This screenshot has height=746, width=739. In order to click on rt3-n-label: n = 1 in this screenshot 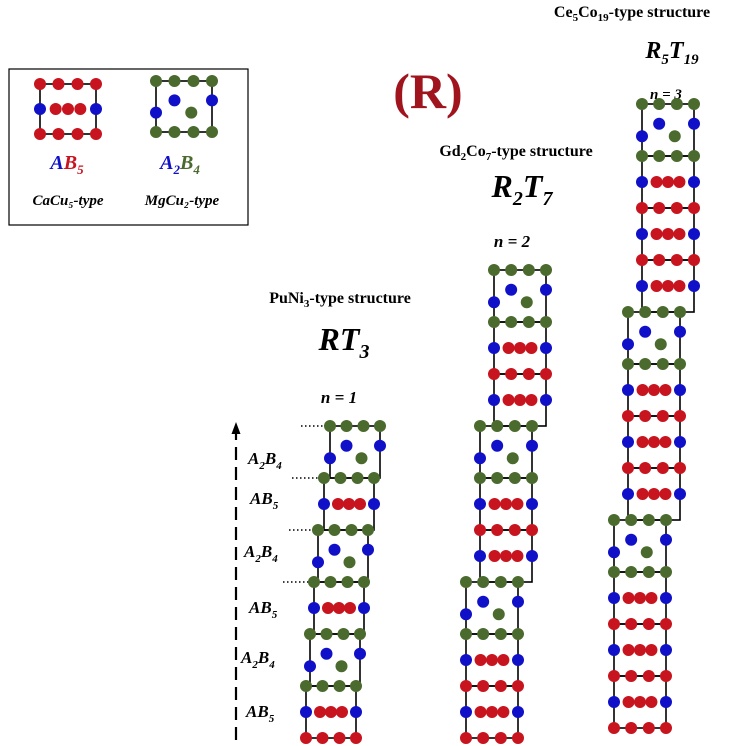, I will do `click(339, 397)`.